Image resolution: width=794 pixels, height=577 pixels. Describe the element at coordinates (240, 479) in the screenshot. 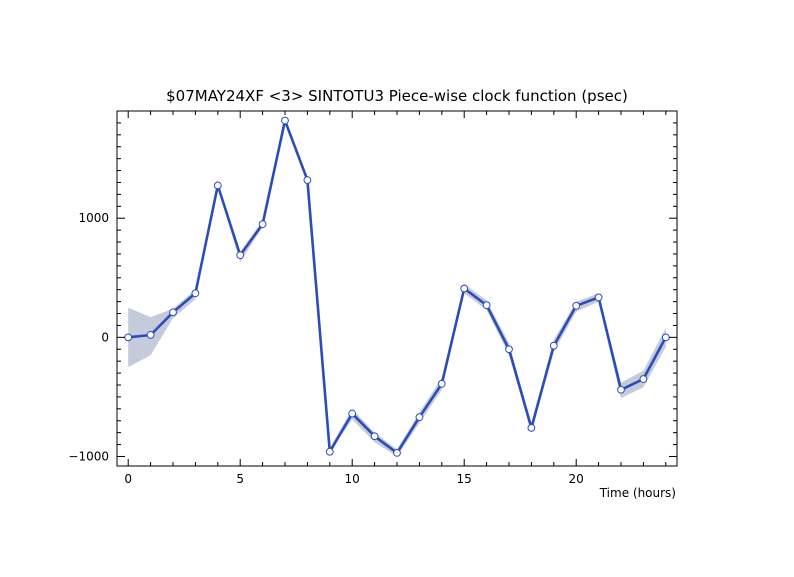

I see `x-tick-label: 5` at that location.